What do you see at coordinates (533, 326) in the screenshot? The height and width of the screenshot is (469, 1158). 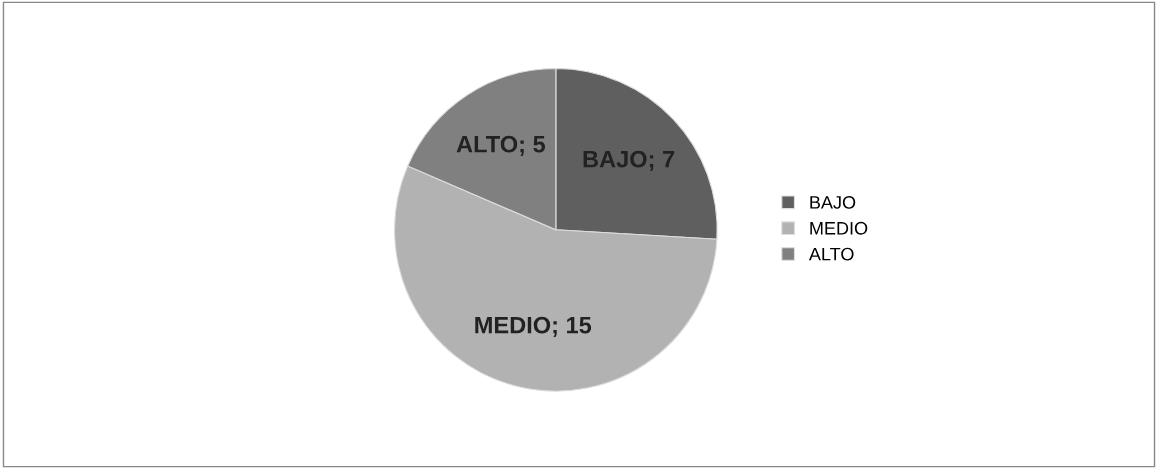 I see `data-label: MEDIO; 15` at bounding box center [533, 326].